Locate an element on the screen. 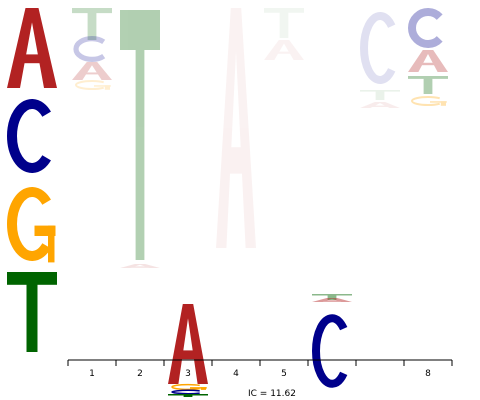  reference-letter-t is located at coordinates (32, 312).